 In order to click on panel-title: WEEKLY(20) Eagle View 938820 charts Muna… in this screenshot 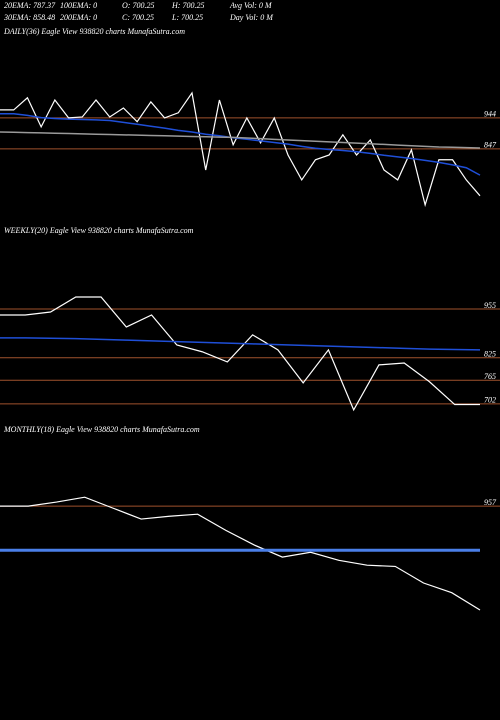, I will do `click(99, 230)`.